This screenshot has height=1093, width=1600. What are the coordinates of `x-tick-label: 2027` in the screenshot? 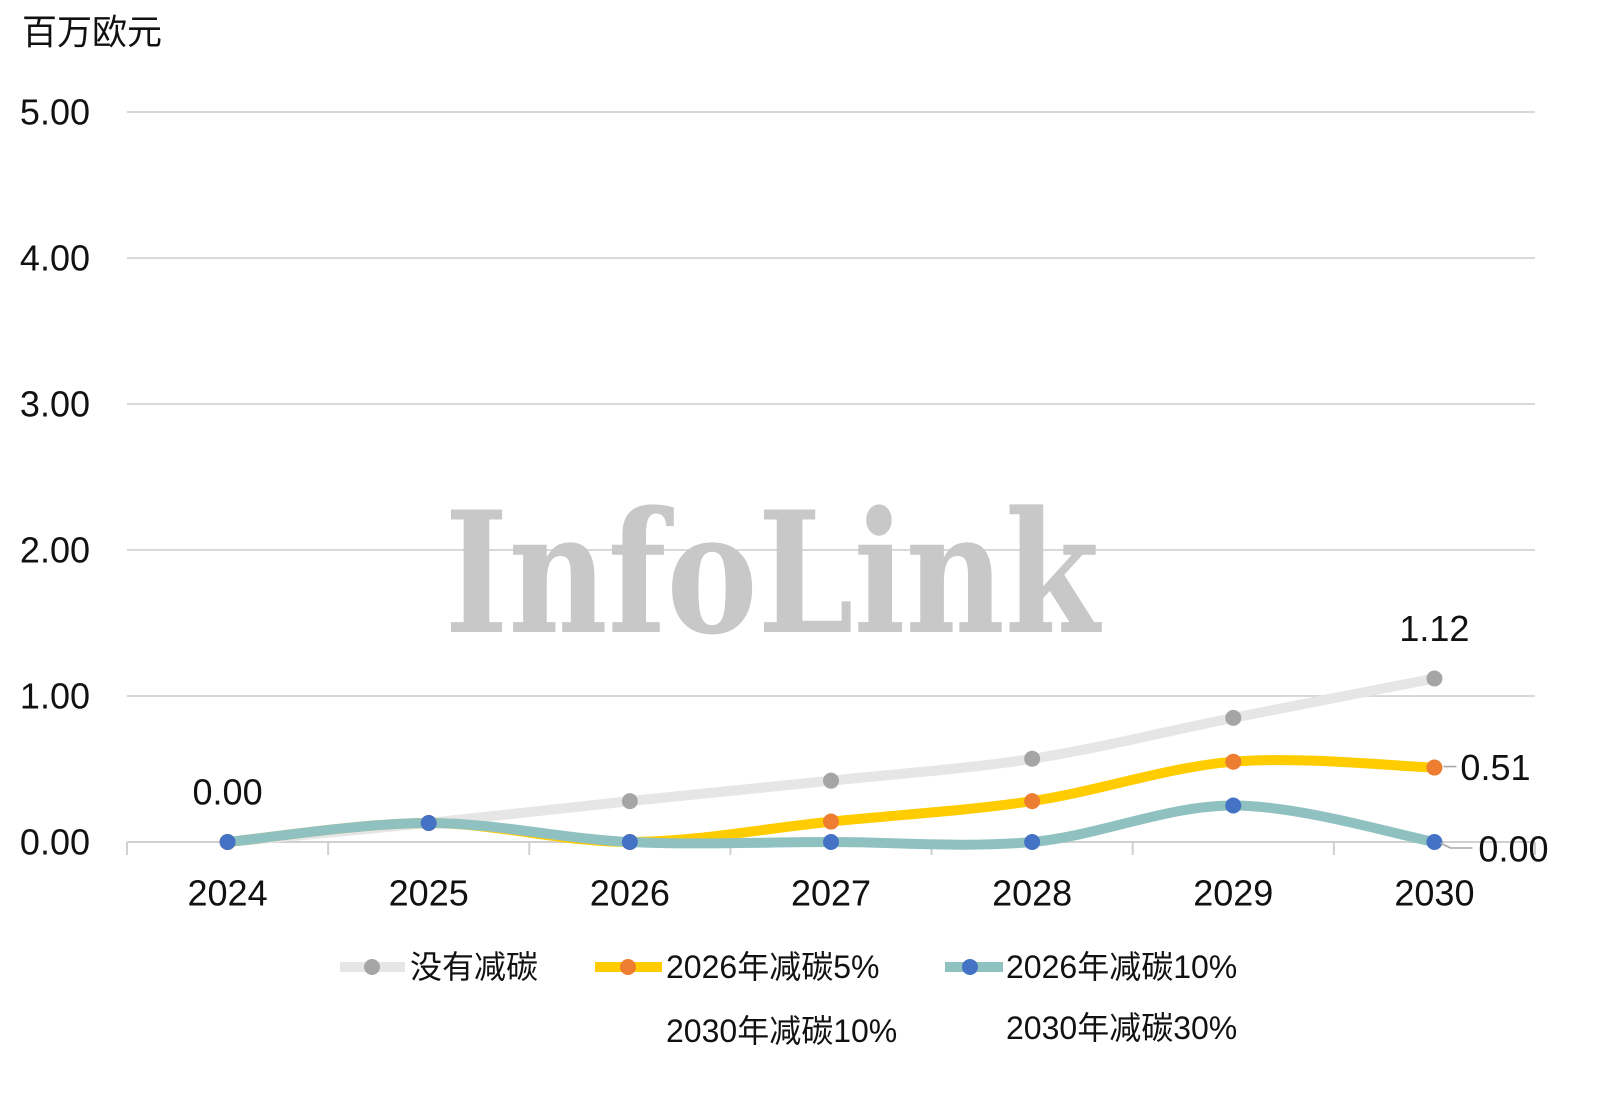 It's located at (831, 893).